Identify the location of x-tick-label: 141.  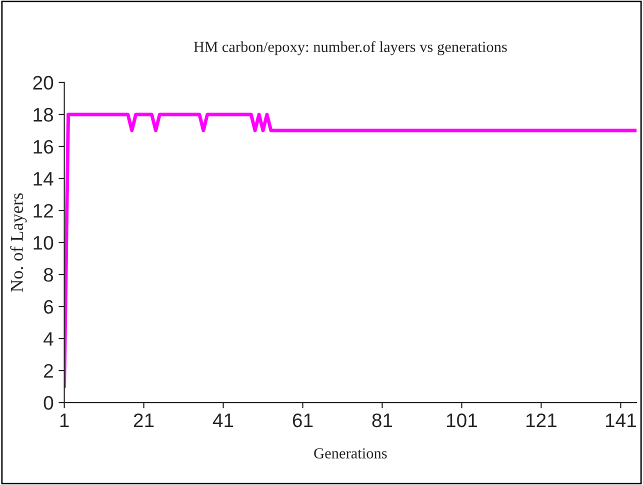
(621, 421).